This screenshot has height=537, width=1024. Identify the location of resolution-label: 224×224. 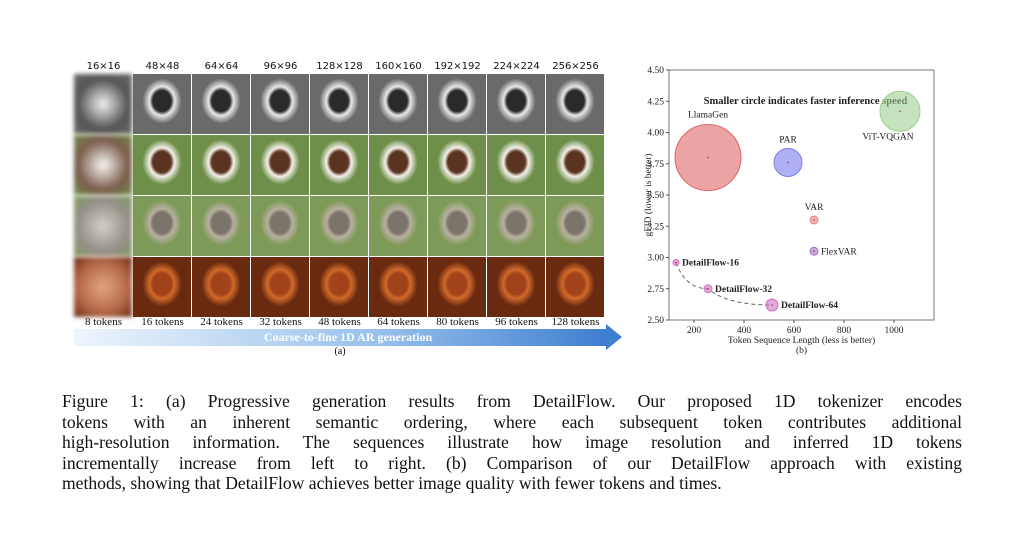
(516, 66).